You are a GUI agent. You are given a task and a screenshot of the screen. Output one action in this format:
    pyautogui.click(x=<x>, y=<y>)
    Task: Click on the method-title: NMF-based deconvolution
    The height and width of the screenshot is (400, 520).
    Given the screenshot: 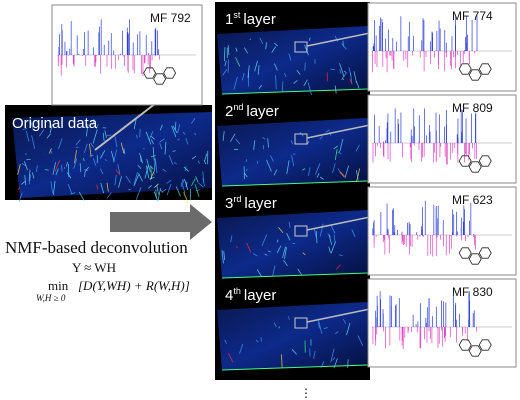 What is the action you would take?
    pyautogui.click(x=96, y=247)
    